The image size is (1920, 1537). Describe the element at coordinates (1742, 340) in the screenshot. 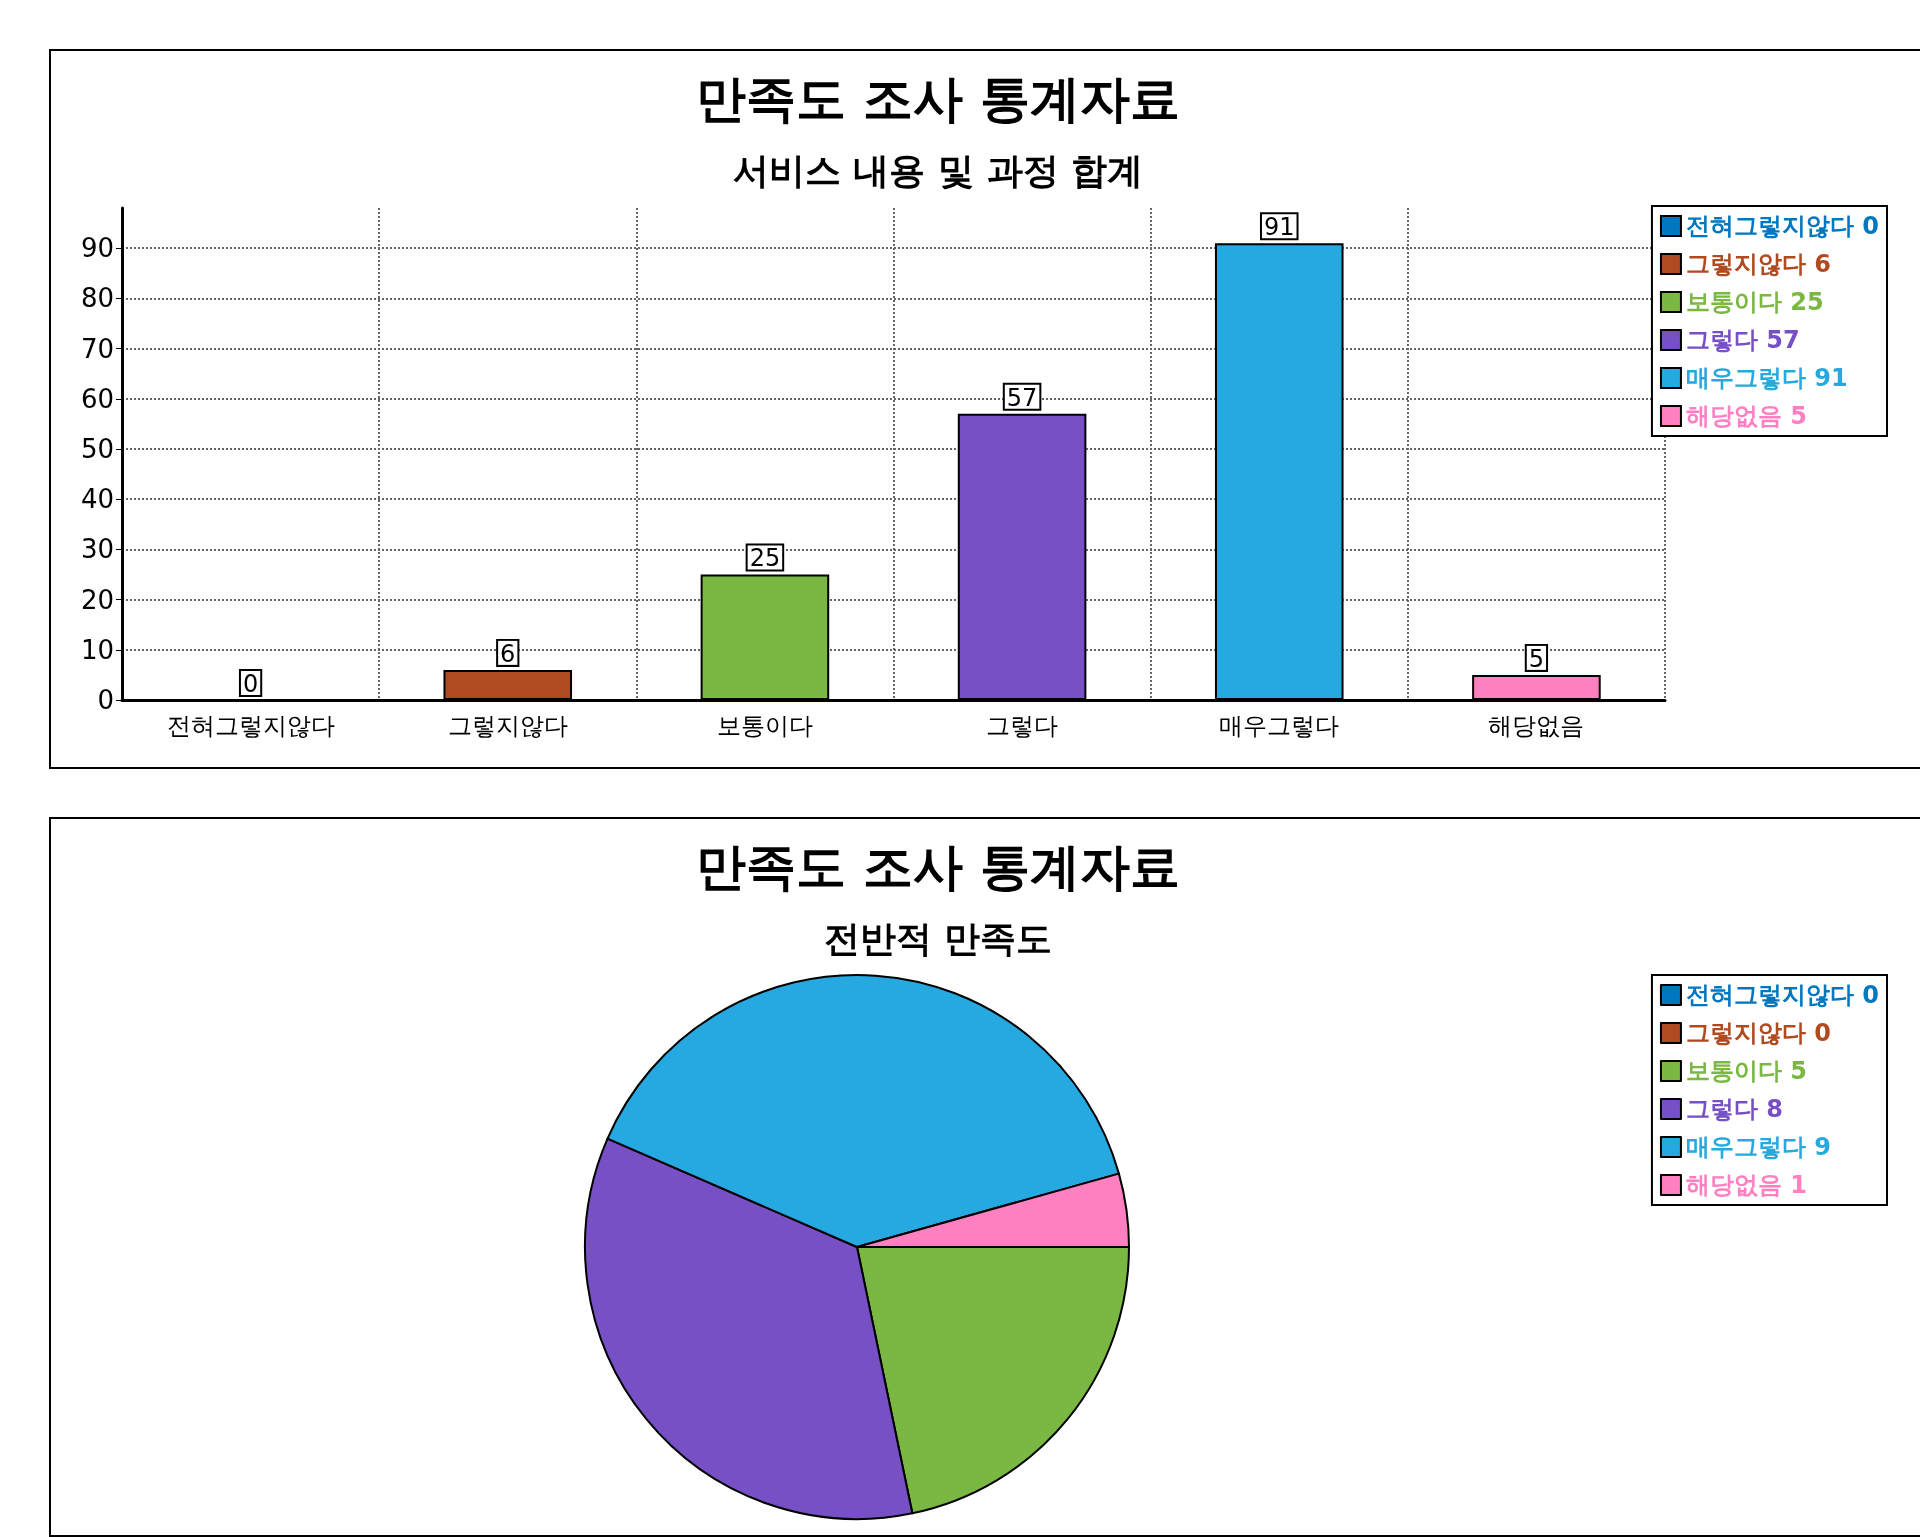

I see `legend-label: 그렇다 57` at that location.